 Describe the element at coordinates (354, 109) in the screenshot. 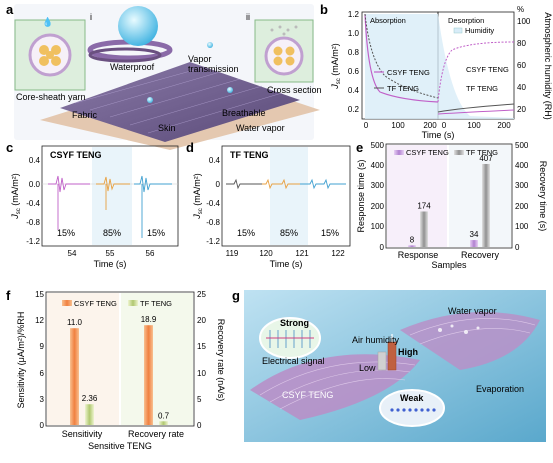

I see `svg-text: 0.2` at that location.